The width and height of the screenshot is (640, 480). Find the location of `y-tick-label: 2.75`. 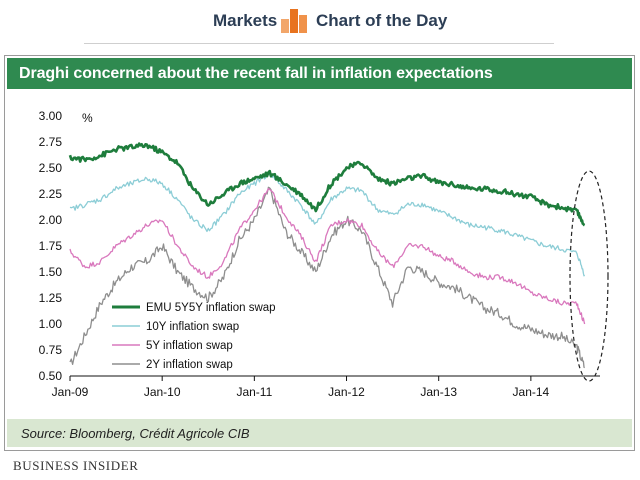

y-tick-label: 2.75 is located at coordinates (51, 142).